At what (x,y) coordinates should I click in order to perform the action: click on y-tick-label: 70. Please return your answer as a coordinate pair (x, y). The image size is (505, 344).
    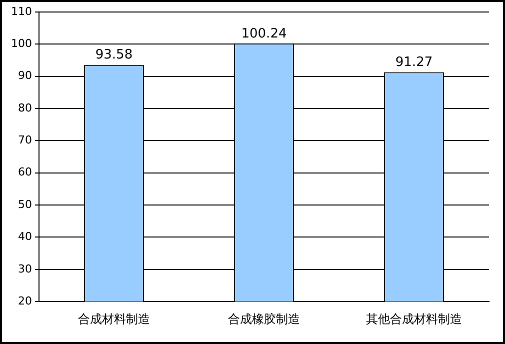
    Looking at the image, I should click on (25, 140).